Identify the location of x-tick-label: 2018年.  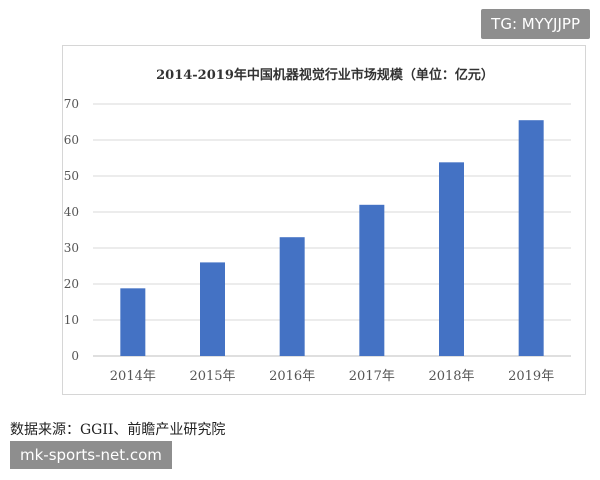
(451, 376).